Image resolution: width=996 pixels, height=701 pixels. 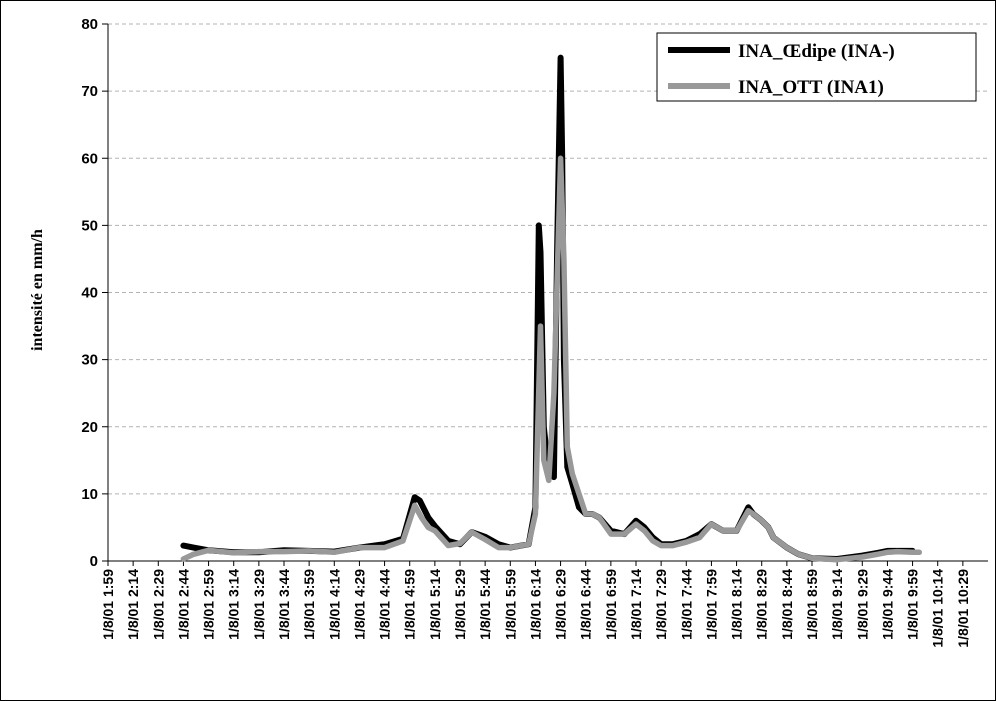 What do you see at coordinates (89, 91) in the screenshot?
I see `y-tick-label: 70` at bounding box center [89, 91].